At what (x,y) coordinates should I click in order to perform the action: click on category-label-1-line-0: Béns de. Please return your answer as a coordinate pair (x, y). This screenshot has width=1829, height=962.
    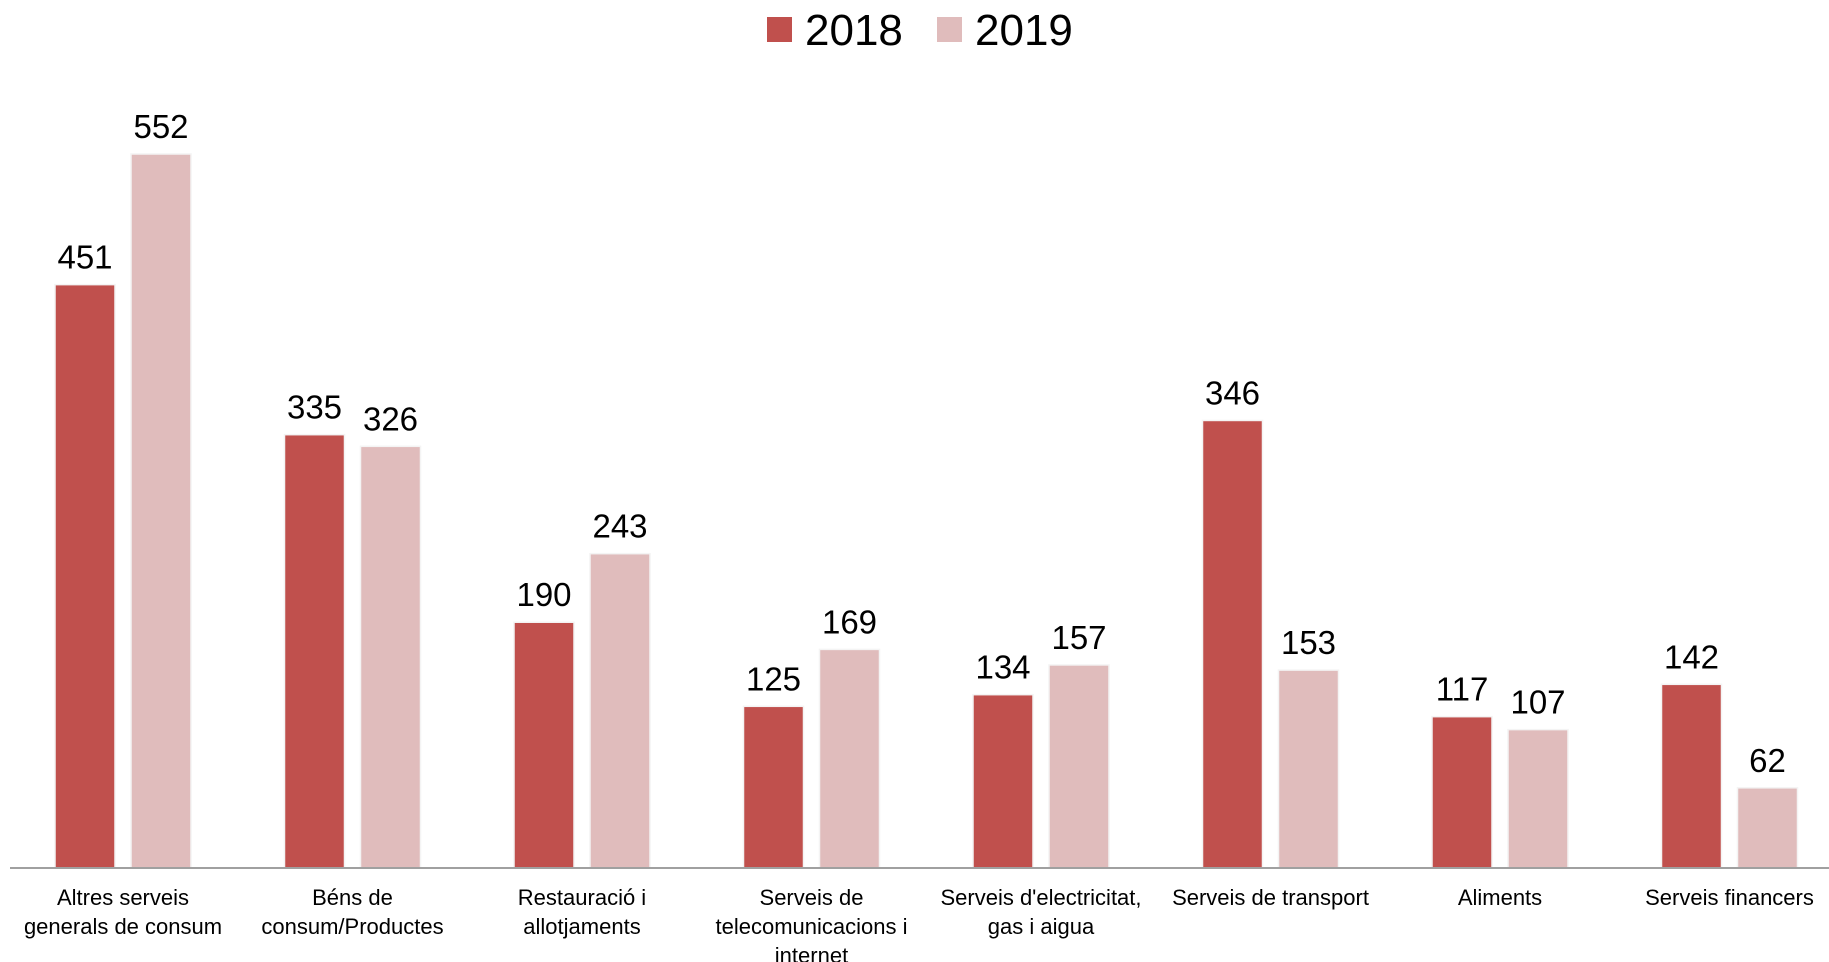
    Looking at the image, I should click on (352, 897).